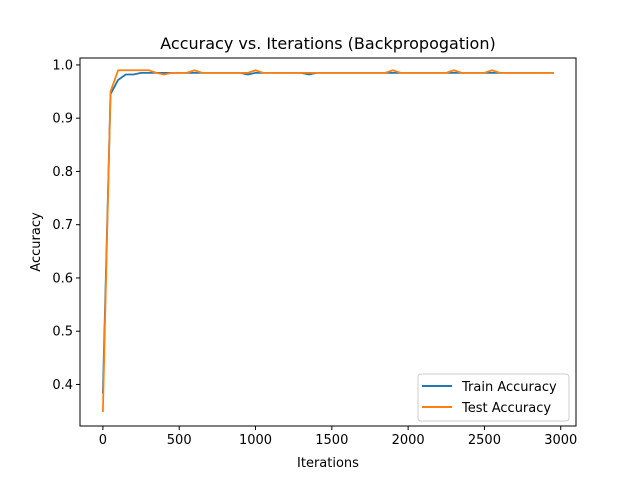  What do you see at coordinates (62, 225) in the screenshot?
I see `y-tick-label: 0.7` at bounding box center [62, 225].